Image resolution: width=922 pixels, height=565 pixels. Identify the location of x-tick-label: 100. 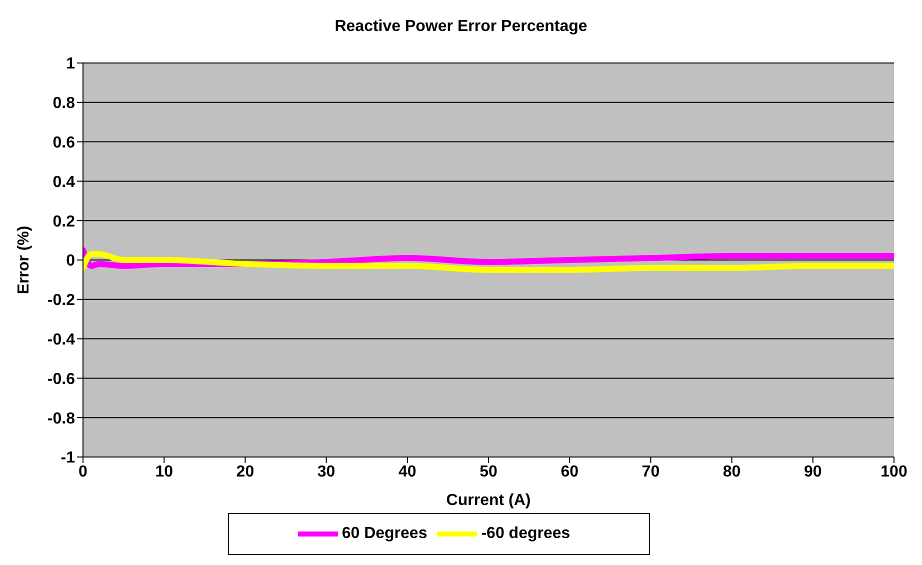
(894, 471).